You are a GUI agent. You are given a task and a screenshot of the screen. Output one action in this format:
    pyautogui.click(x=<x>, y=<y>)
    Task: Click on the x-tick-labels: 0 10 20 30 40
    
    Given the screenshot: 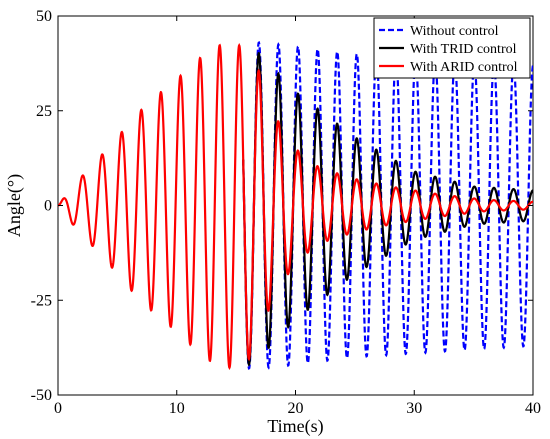 What is the action you would take?
    pyautogui.click(x=297, y=408)
    